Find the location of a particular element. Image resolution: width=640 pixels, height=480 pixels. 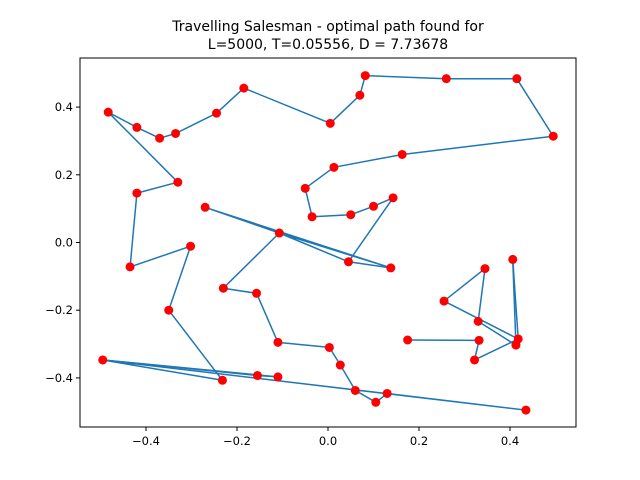

y-tick-label: 0.2 is located at coordinates (64, 175).